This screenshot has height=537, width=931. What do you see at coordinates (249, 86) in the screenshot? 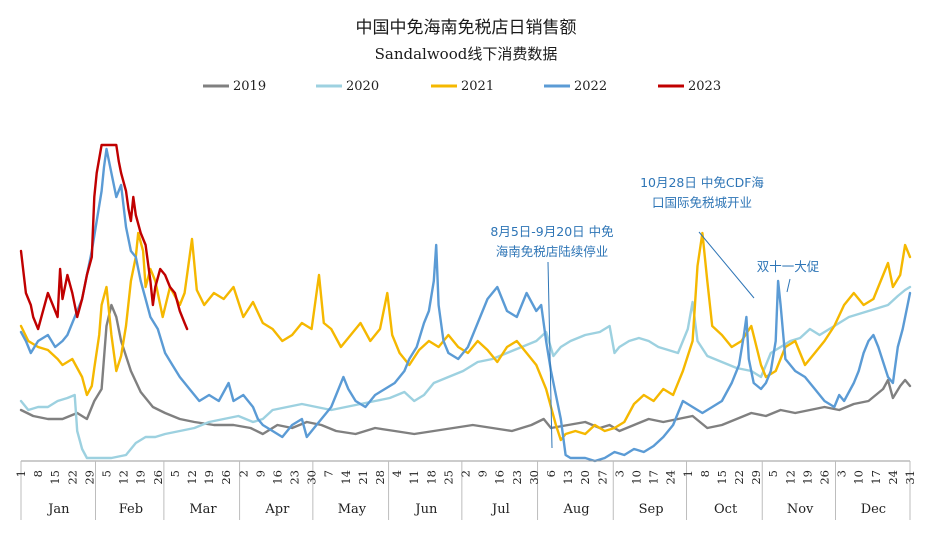
I see `legend-label-2019: 2019` at bounding box center [249, 86].